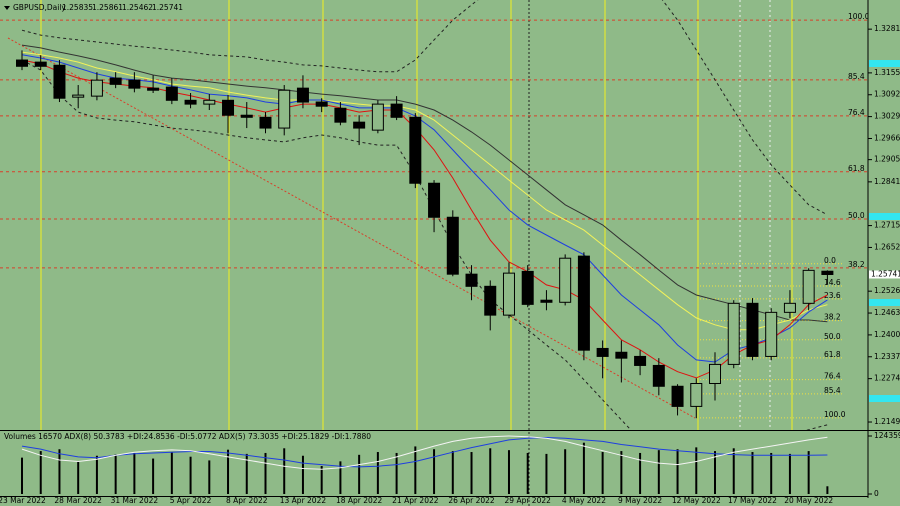 The image size is (900, 506). What do you see at coordinates (191, 500) in the screenshot?
I see `x-tick-label: 5 Apr 2022` at bounding box center [191, 500].